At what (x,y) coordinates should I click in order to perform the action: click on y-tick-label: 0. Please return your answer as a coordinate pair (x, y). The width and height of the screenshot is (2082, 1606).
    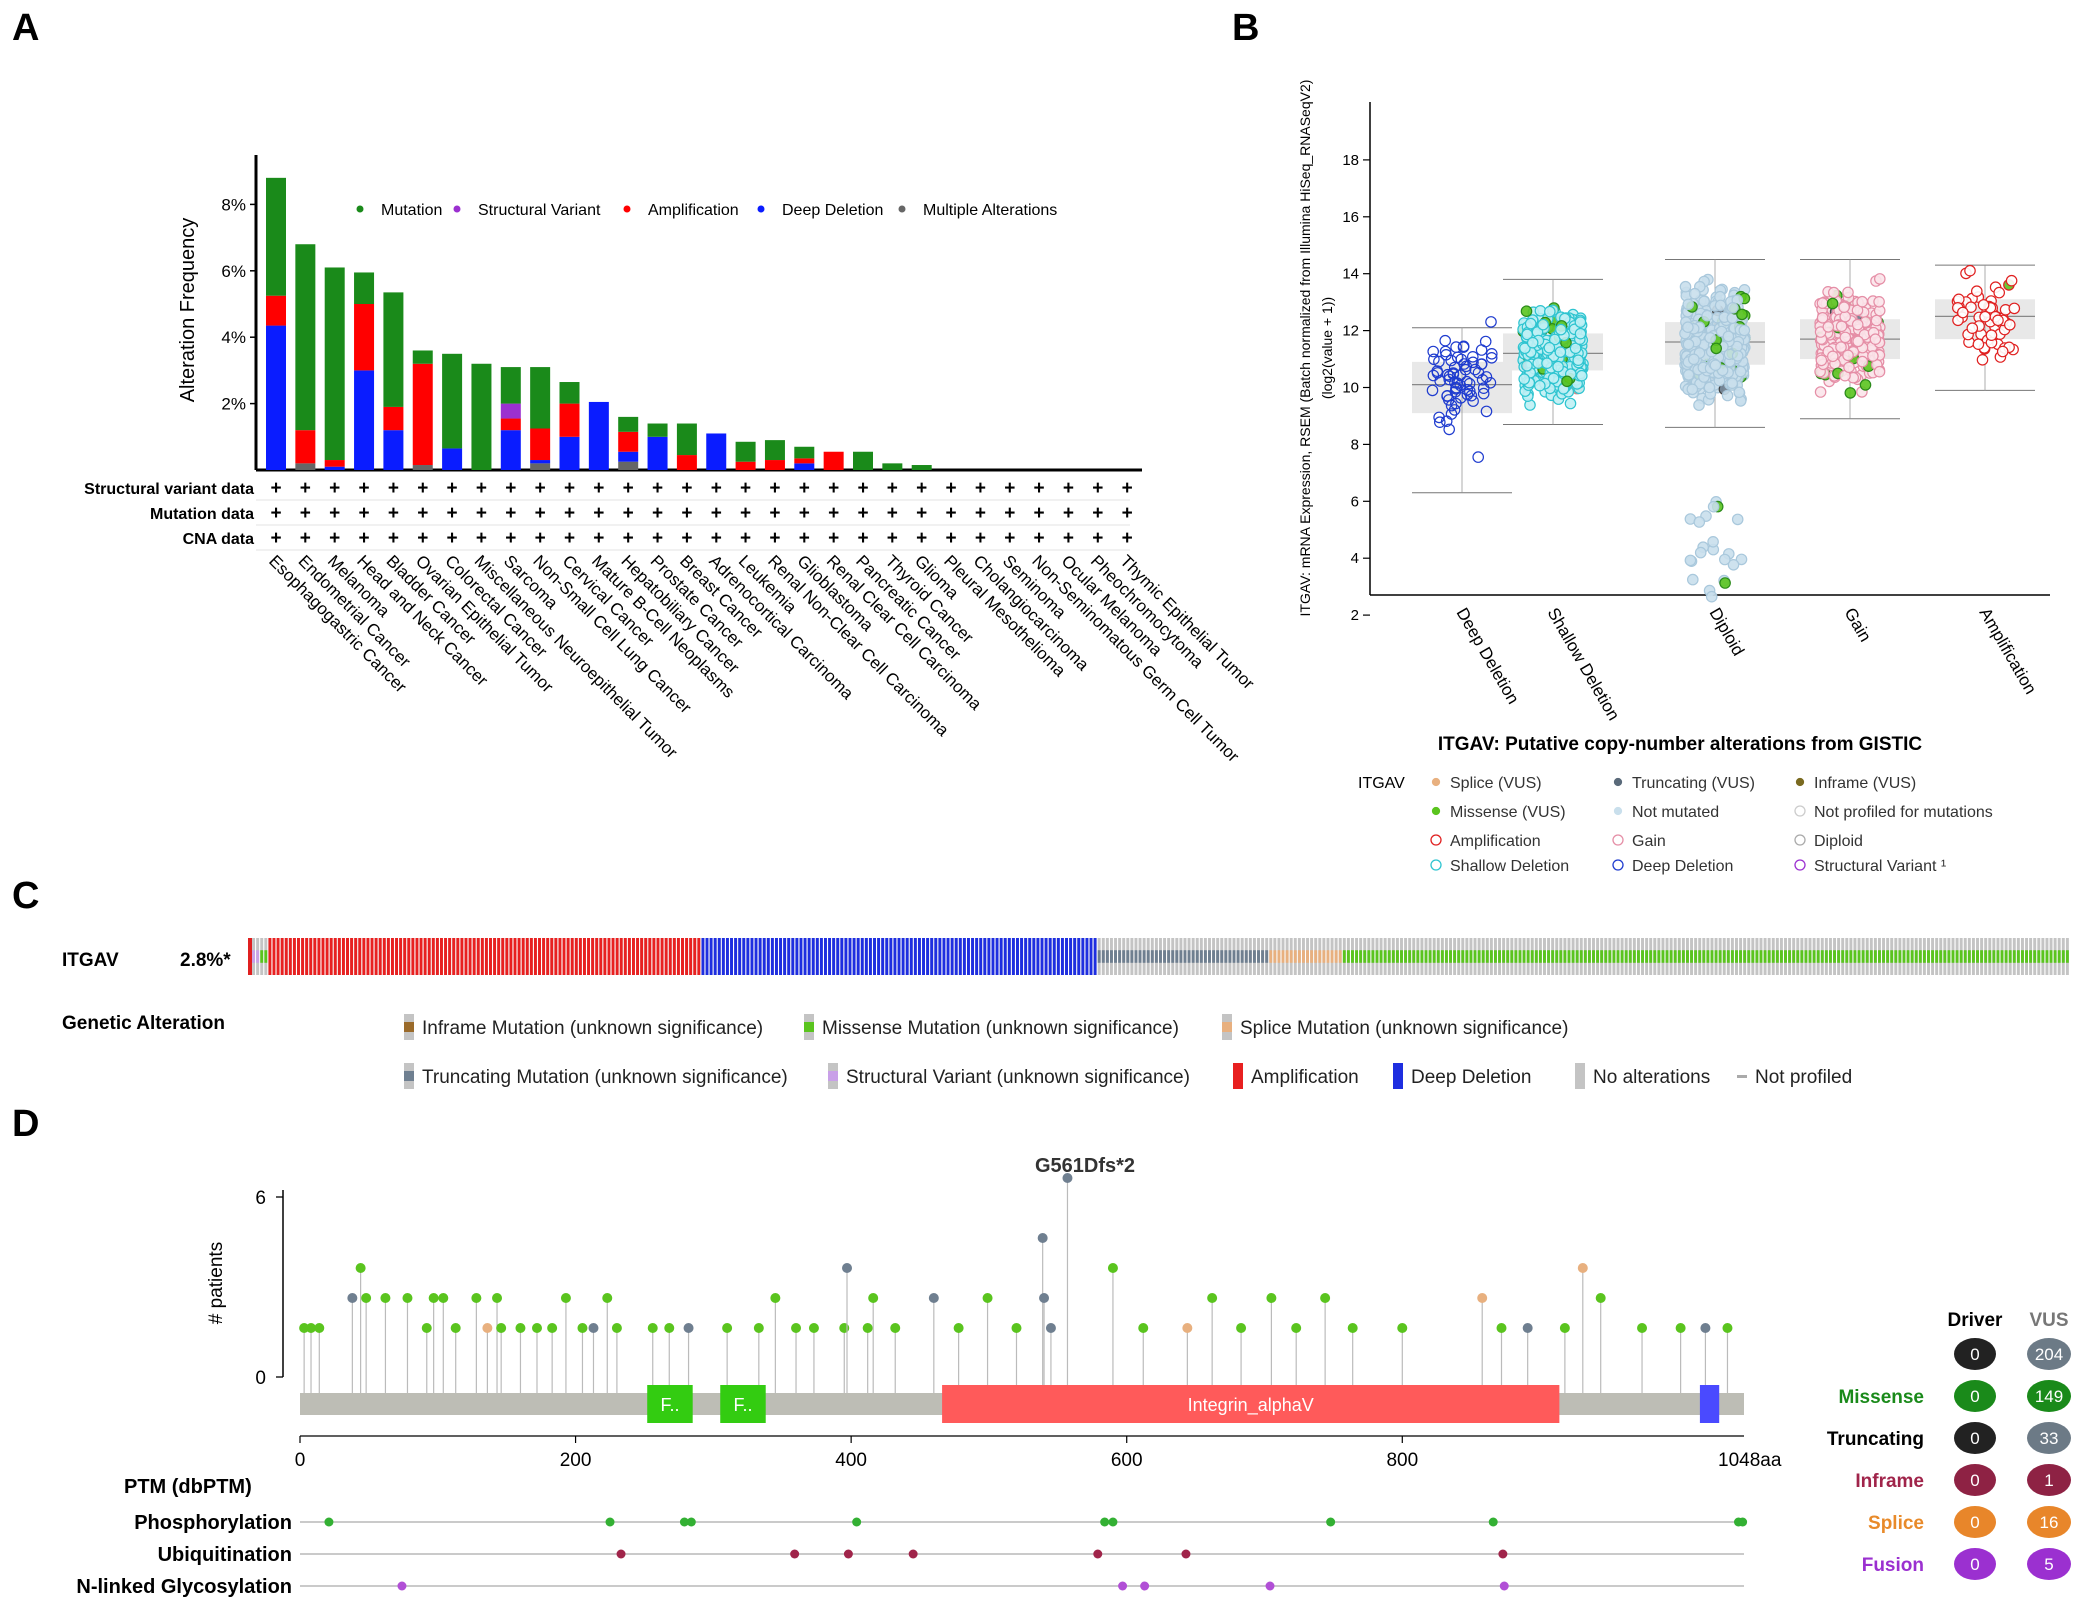
    Looking at the image, I should click on (260, 1378).